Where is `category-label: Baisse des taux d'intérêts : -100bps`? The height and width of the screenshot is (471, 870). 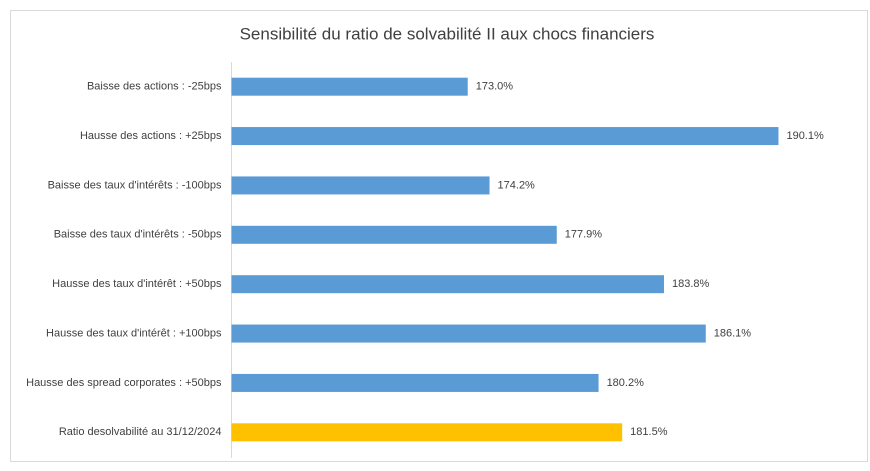 category-label: Baisse des taux d'intérêts : -100bps is located at coordinates (135, 185).